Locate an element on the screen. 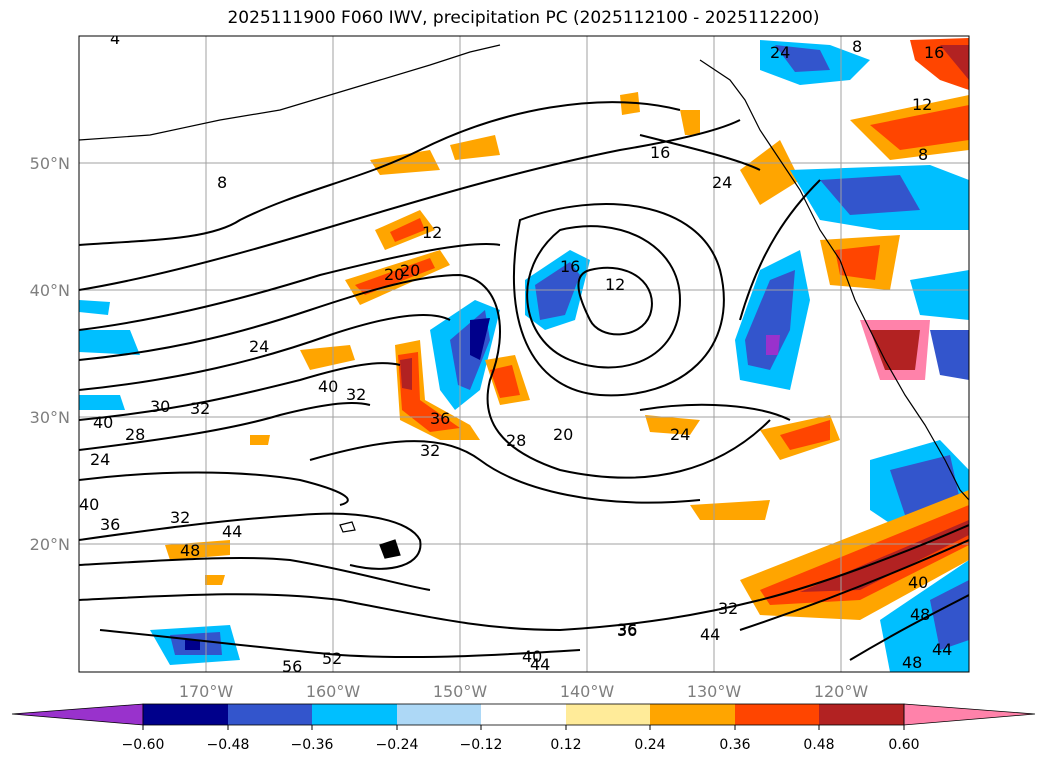 This screenshot has width=1047, height=765. lat-tick-label: 40°N is located at coordinates (50, 290).